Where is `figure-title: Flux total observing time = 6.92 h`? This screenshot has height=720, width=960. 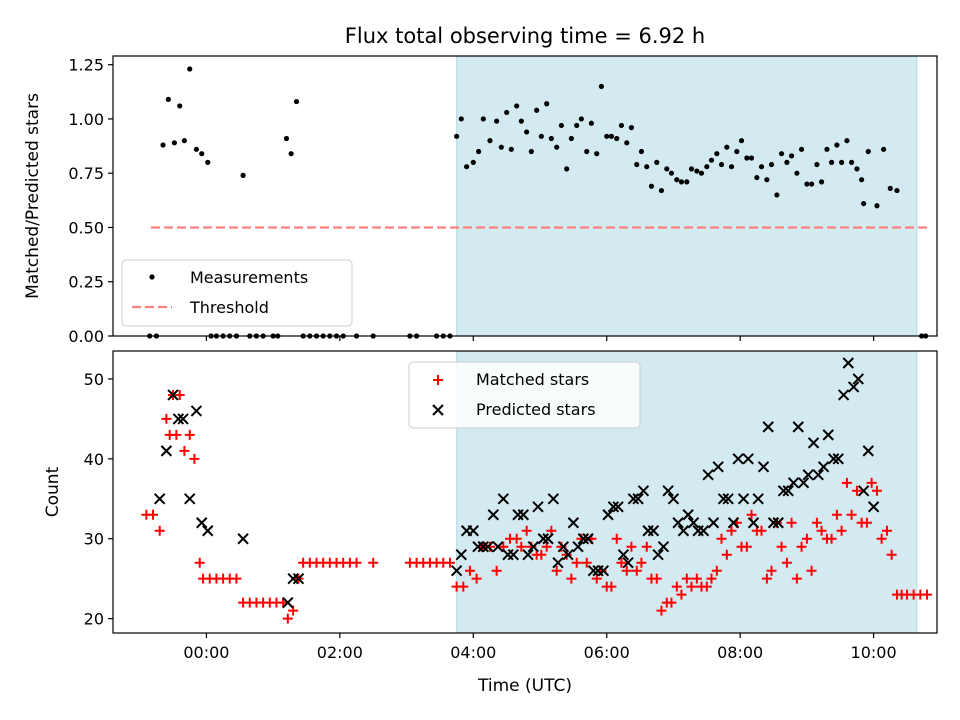
figure-title: Flux total observing time = 6.92 h is located at coordinates (525, 36).